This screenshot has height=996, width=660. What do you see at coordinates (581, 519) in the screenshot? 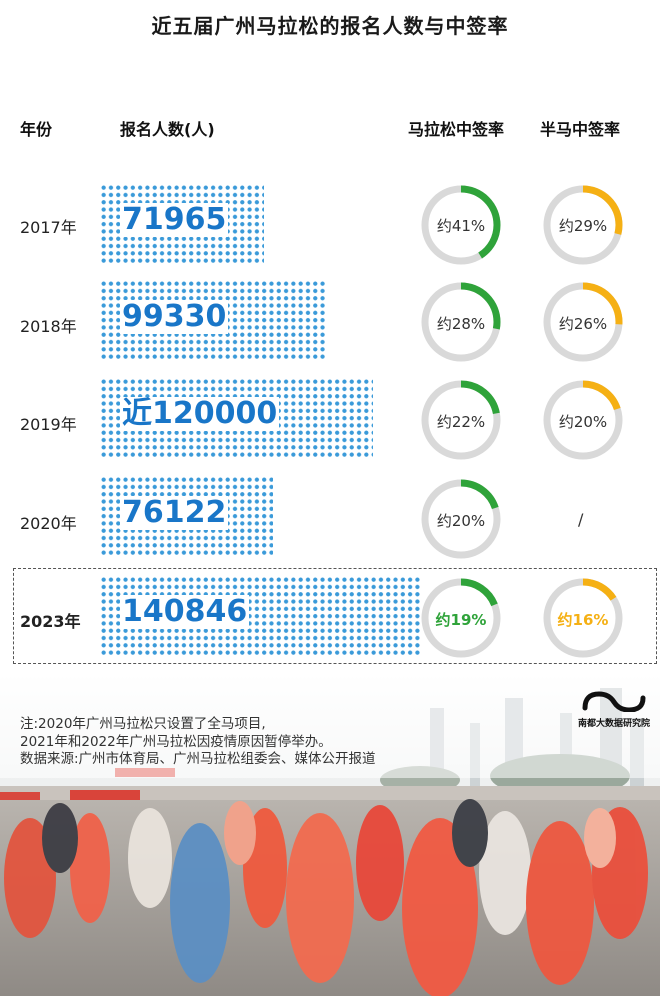
I see `half-rate-na: /` at bounding box center [581, 519].